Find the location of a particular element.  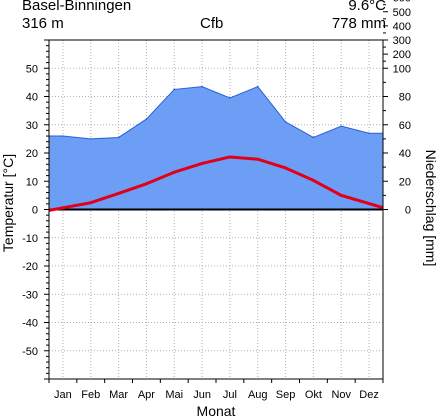

month-label-nov: Nov is located at coordinates (341, 395).